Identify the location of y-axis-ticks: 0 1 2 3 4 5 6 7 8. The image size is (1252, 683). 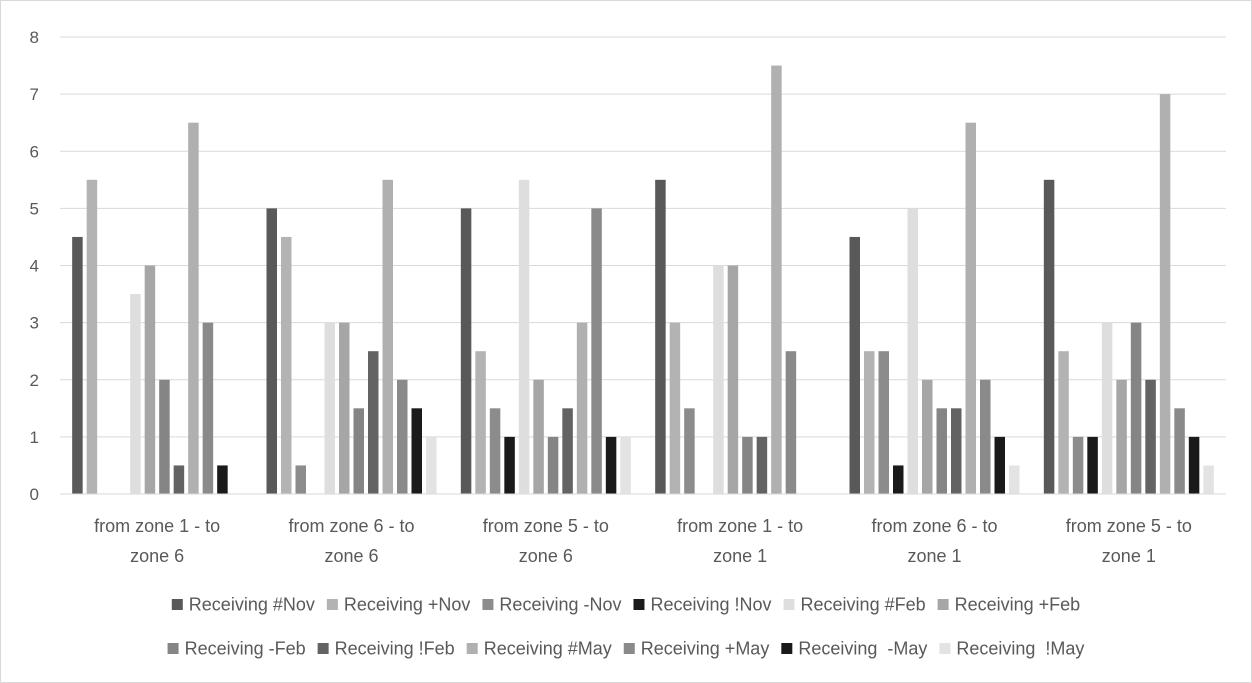
(34, 266).